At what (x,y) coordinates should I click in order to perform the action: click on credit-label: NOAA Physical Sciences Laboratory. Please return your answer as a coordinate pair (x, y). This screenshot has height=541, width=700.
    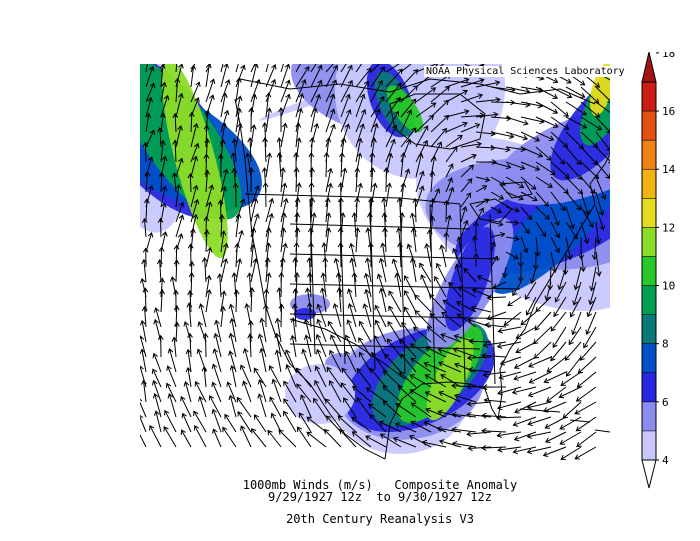
    Looking at the image, I should click on (525, 71).